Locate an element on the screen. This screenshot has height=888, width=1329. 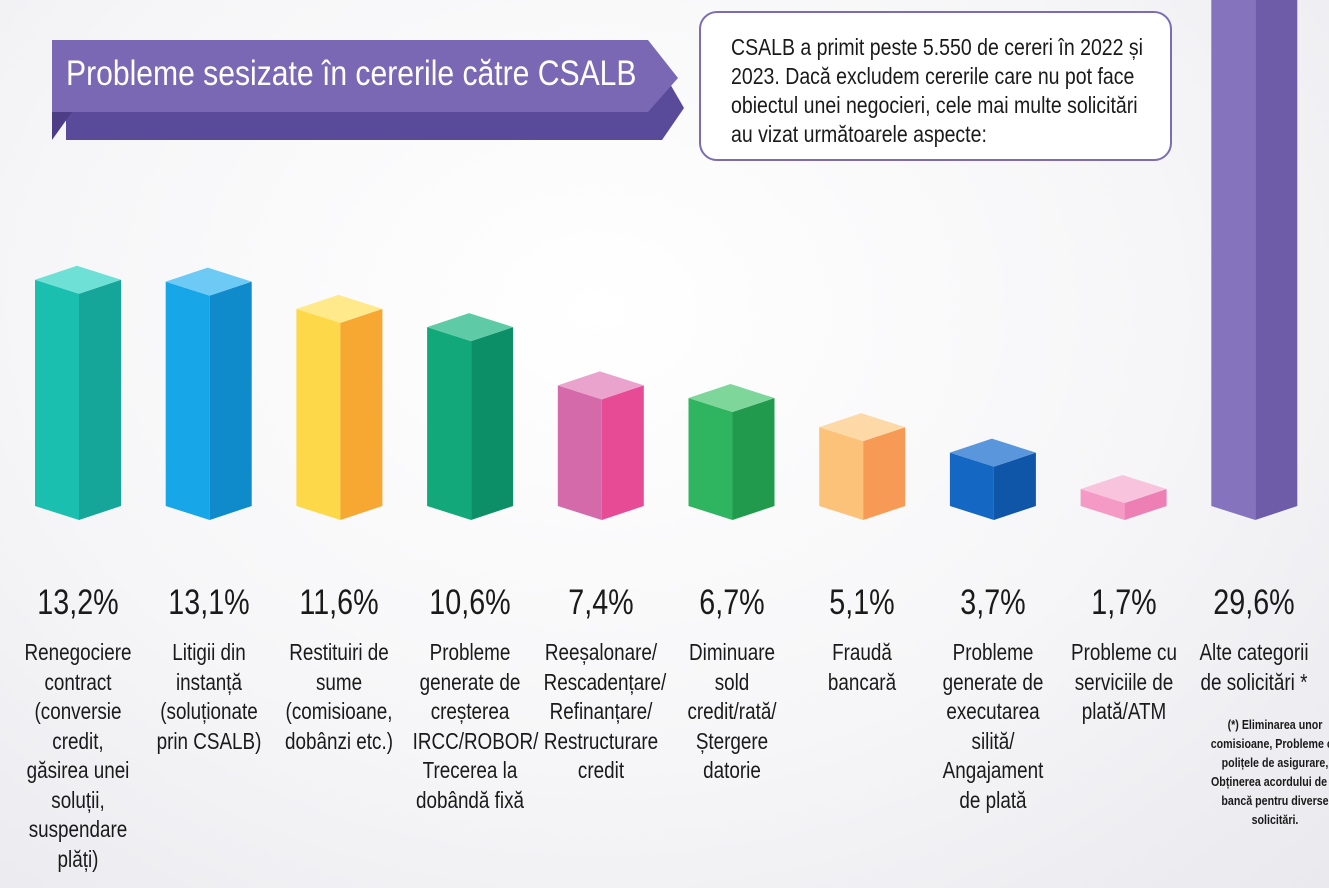
value-label: 7,4% is located at coordinates (601, 602).